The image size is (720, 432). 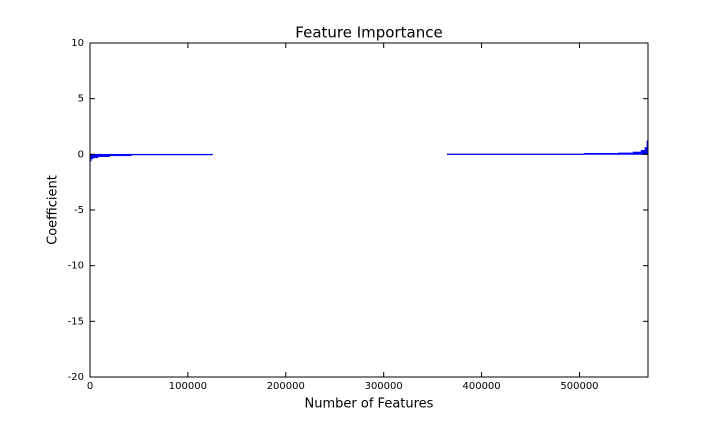 I want to click on x-tick-label: 500000, so click(x=579, y=386).